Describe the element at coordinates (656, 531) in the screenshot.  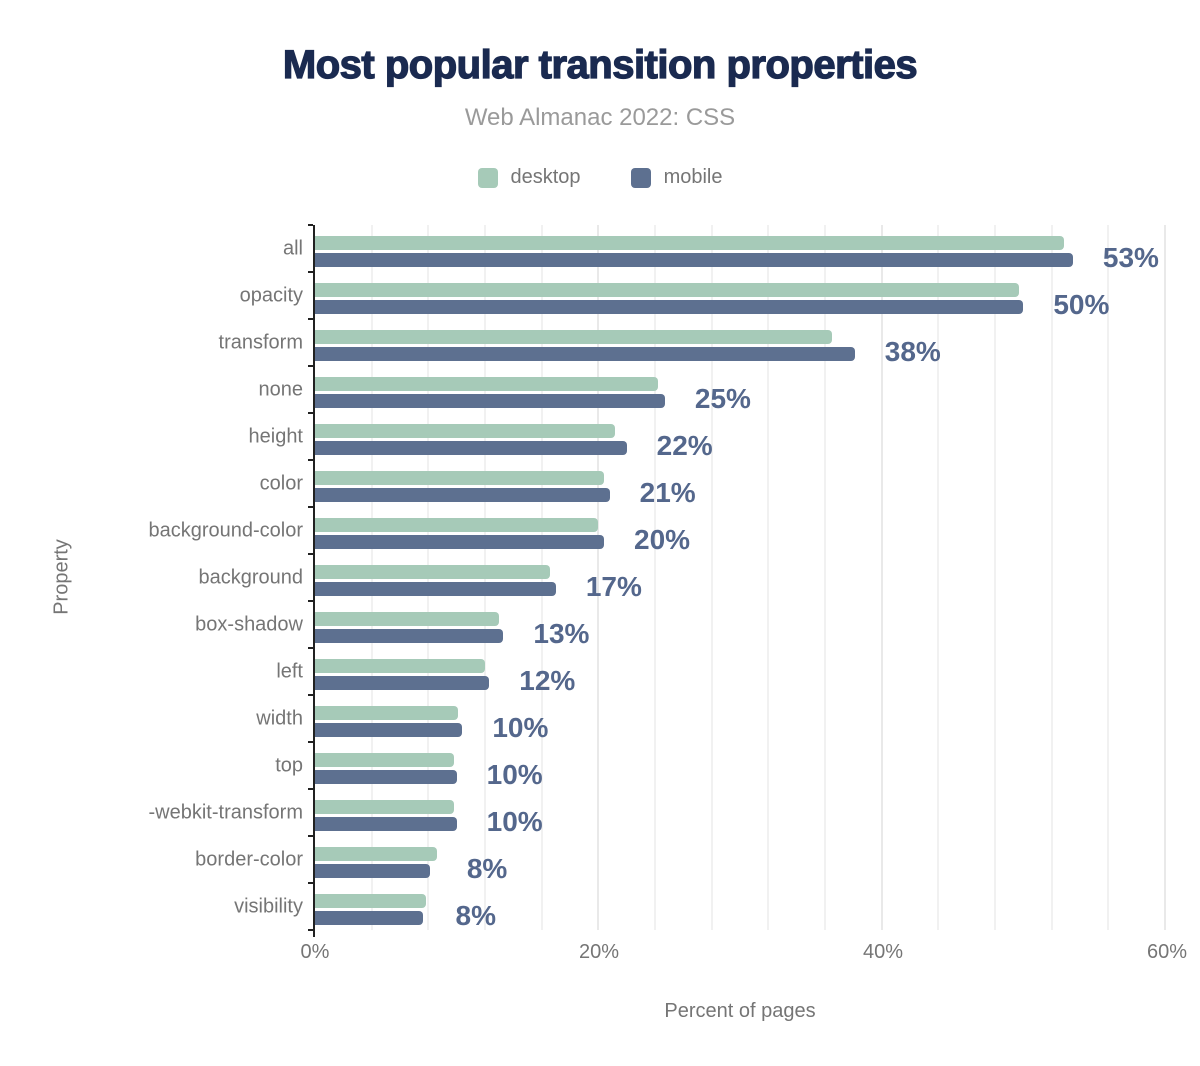
I see `bar-row-background-color: background-color 20%` at that location.